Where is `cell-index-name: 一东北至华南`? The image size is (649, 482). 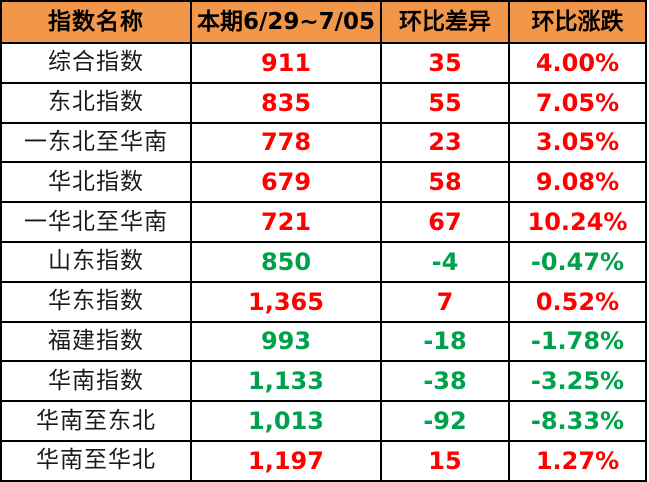
cell-index-name: 一东北至华南 is located at coordinates (96, 142).